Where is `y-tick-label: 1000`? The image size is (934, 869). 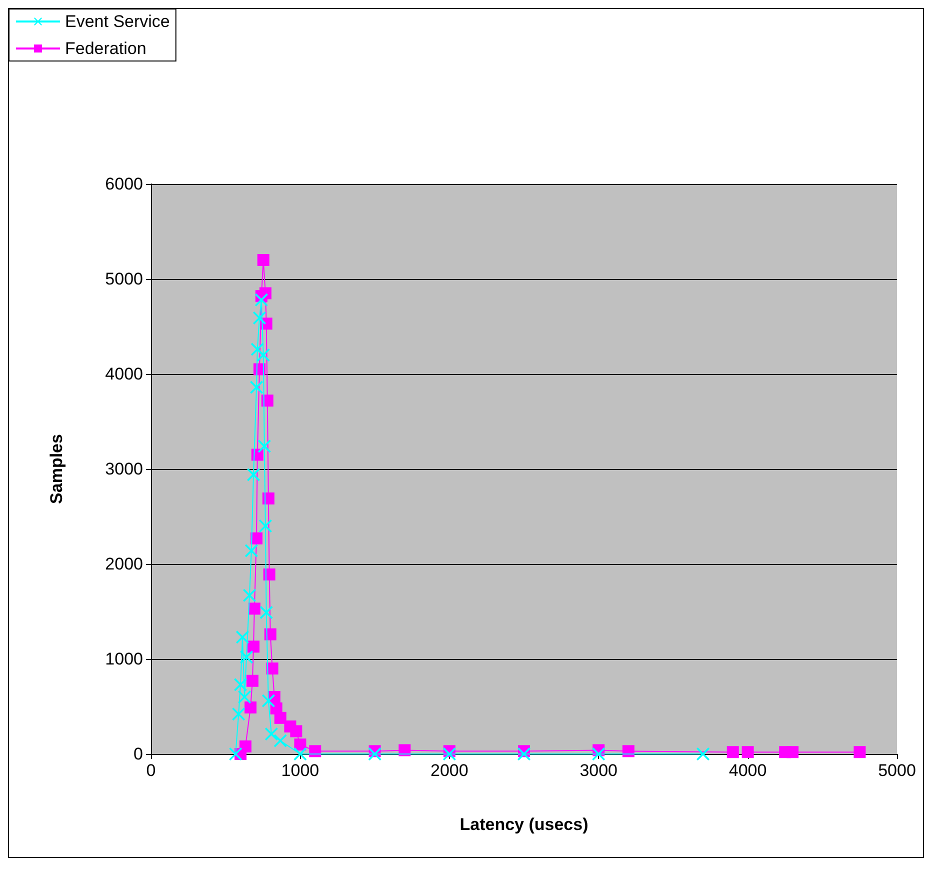
y-tick-label: 1000 is located at coordinates (124, 659).